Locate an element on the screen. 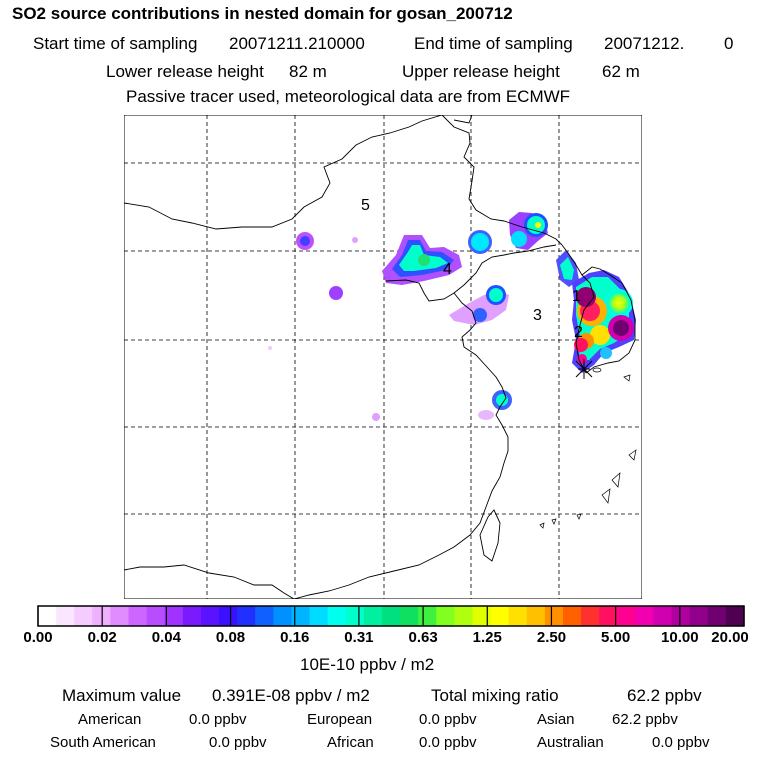 This screenshot has width=768, height=768. region-name-australian: Australian is located at coordinates (570, 742).